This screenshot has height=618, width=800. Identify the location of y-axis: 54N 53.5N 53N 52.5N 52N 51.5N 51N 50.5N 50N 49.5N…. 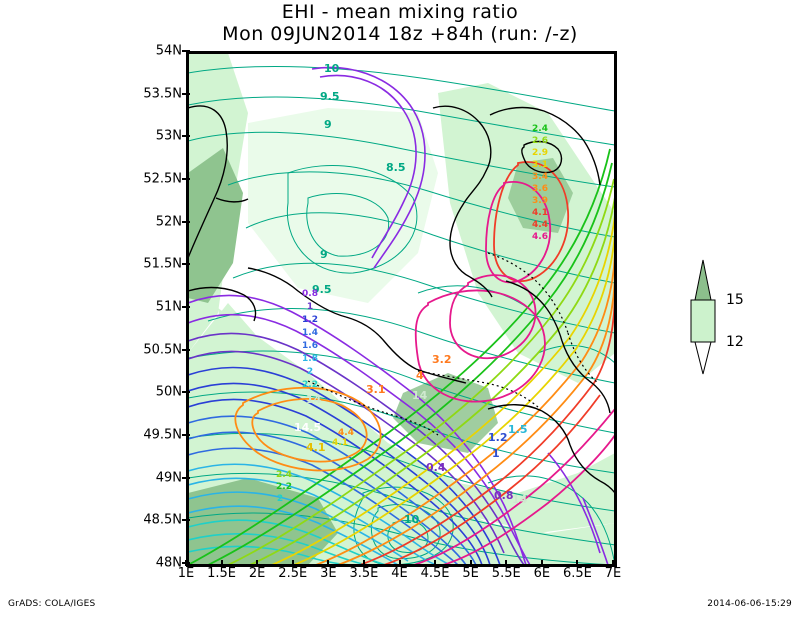
(149, 307).